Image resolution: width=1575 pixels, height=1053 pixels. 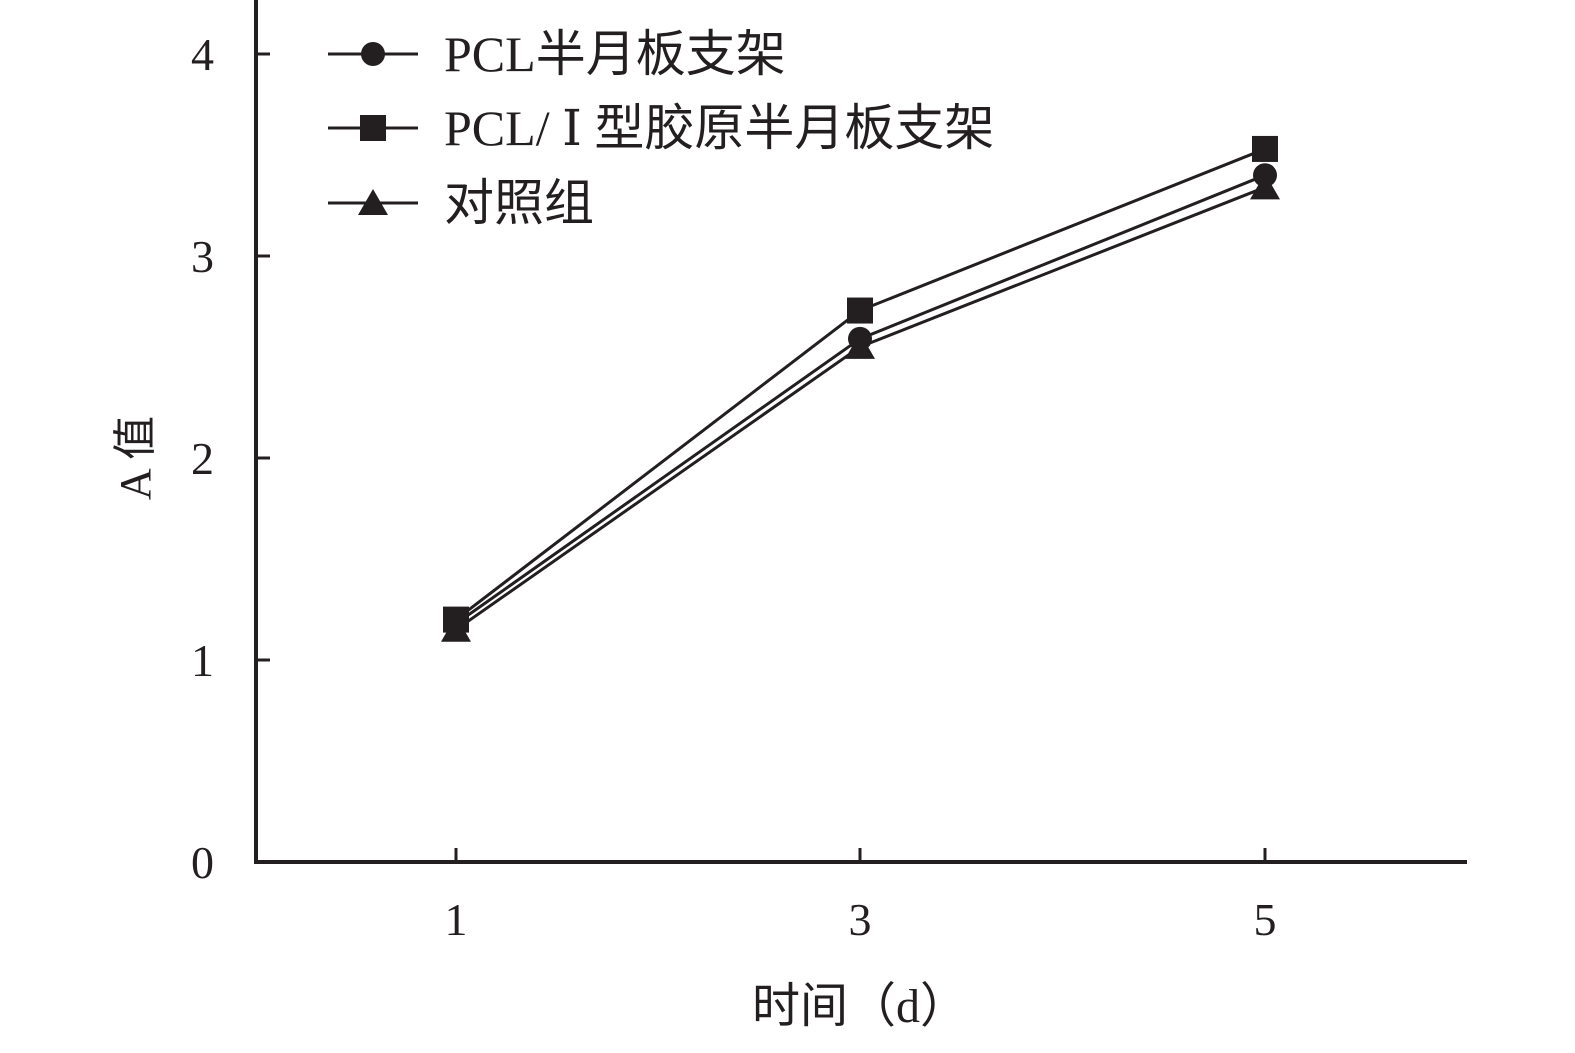 I want to click on y-tick-label: 2, so click(x=202, y=458).